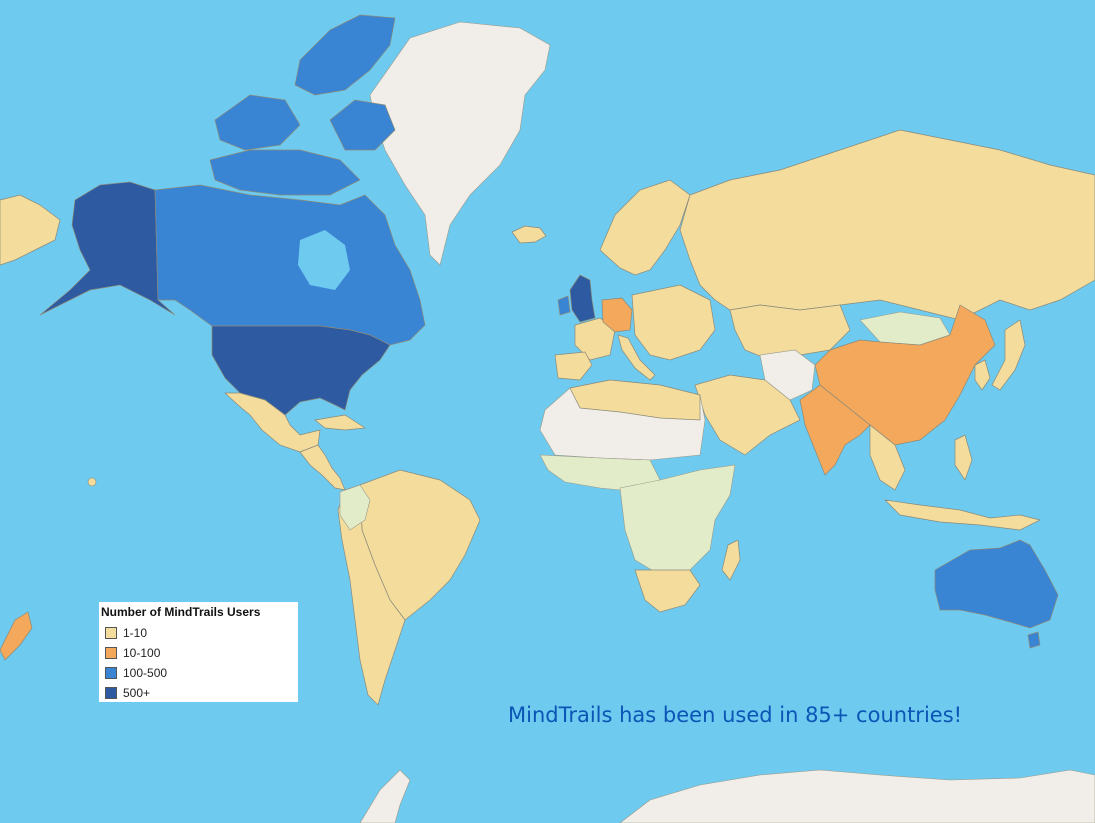 The image size is (1095, 823). What do you see at coordinates (963, 457) in the screenshot?
I see `region-philippines` at bounding box center [963, 457].